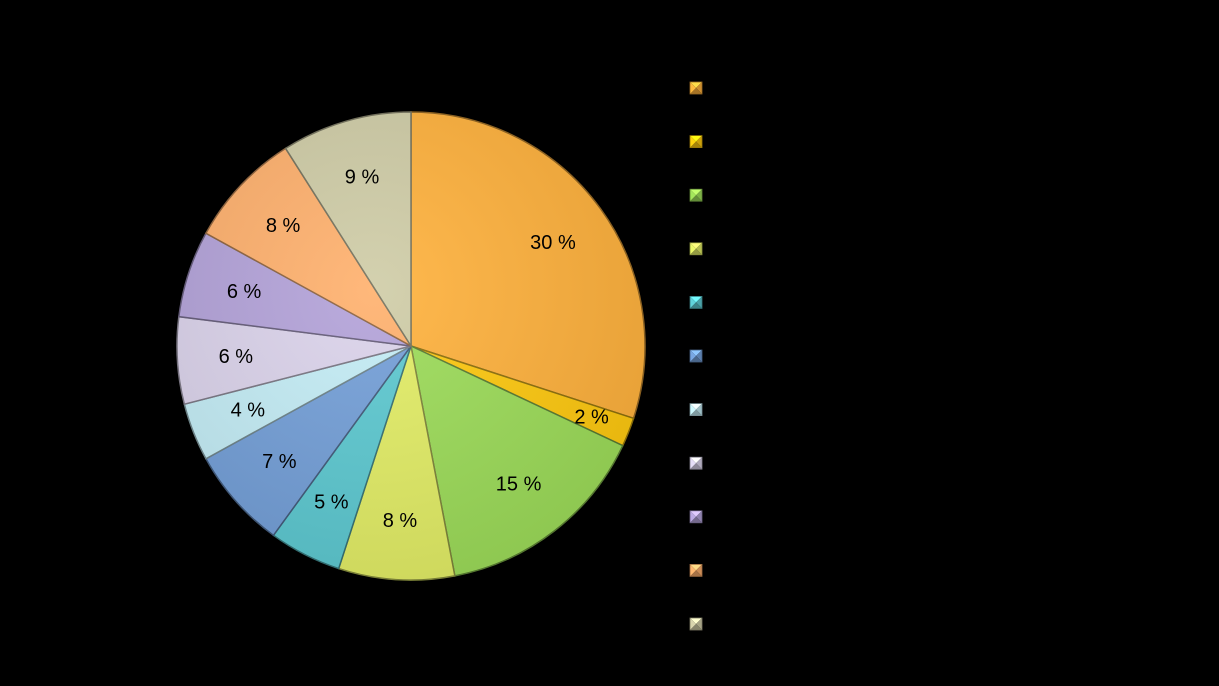 This screenshot has width=1219, height=686. What do you see at coordinates (283, 226) in the screenshot?
I see `slice-label-10: 8 %` at bounding box center [283, 226].